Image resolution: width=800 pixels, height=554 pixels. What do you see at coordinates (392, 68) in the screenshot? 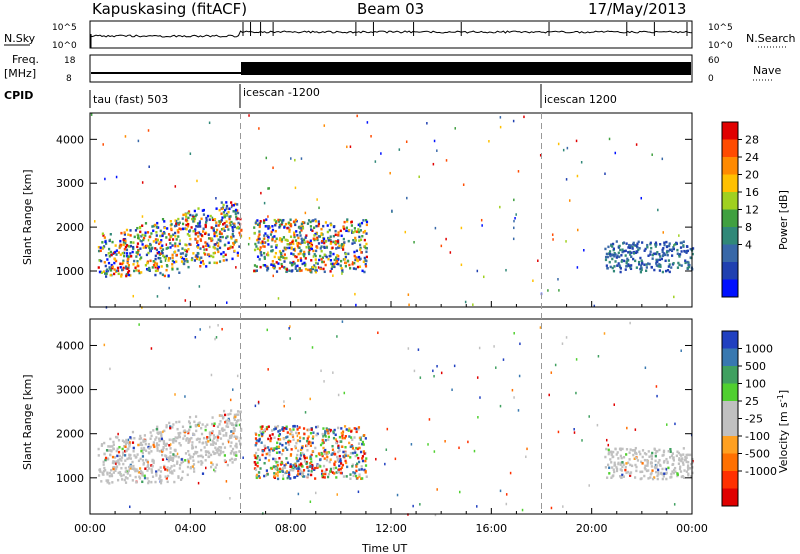
I see `freq-panel: Freq. [MHz] 18 8 60 0 Nave` at bounding box center [392, 68].